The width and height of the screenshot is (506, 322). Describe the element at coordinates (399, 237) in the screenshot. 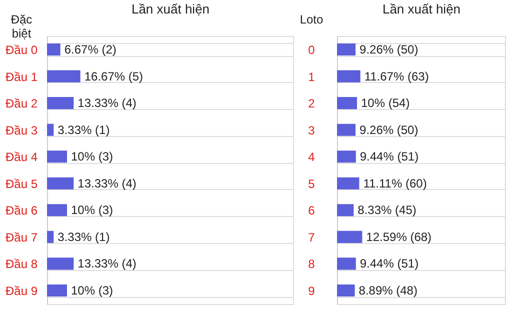

I see `data-label: 12.59% (68)` at that location.